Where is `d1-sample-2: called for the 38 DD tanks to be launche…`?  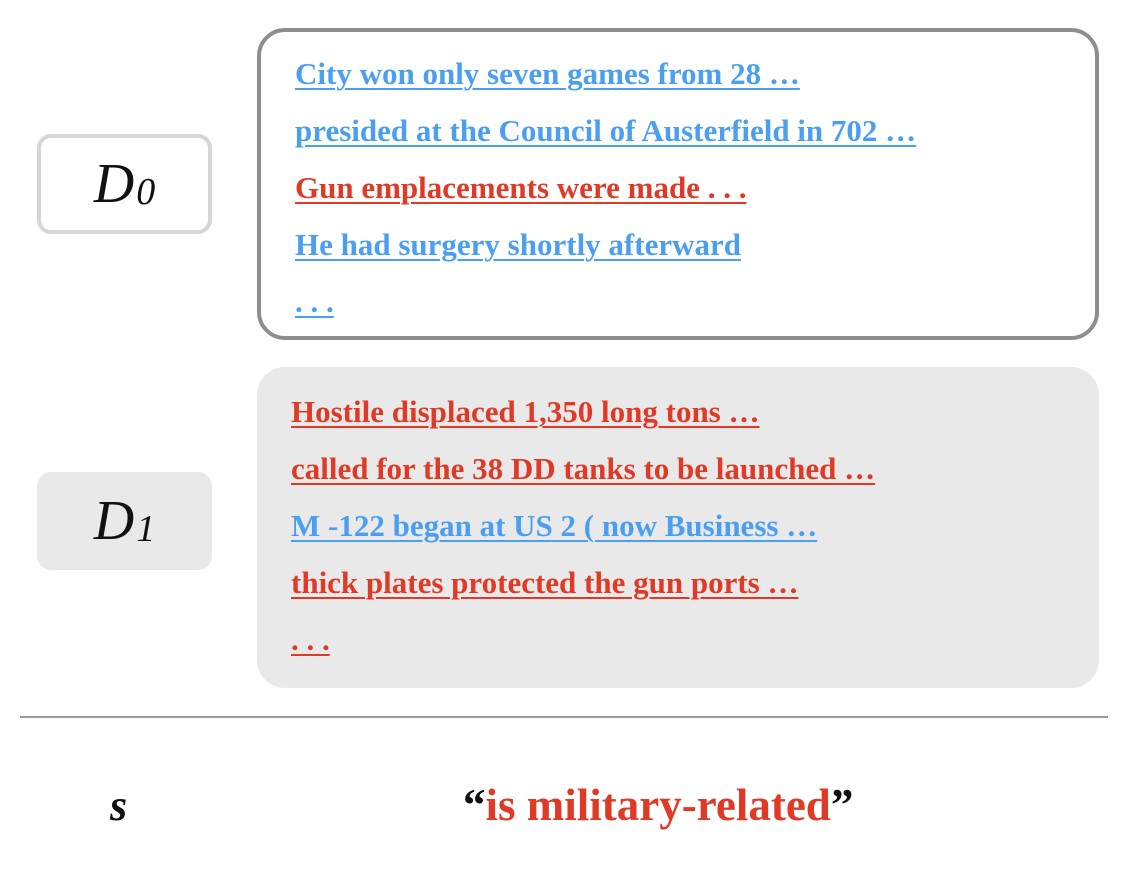
d1-sample-2: called for the 38 DD tanks to be launche… is located at coordinates (583, 468).